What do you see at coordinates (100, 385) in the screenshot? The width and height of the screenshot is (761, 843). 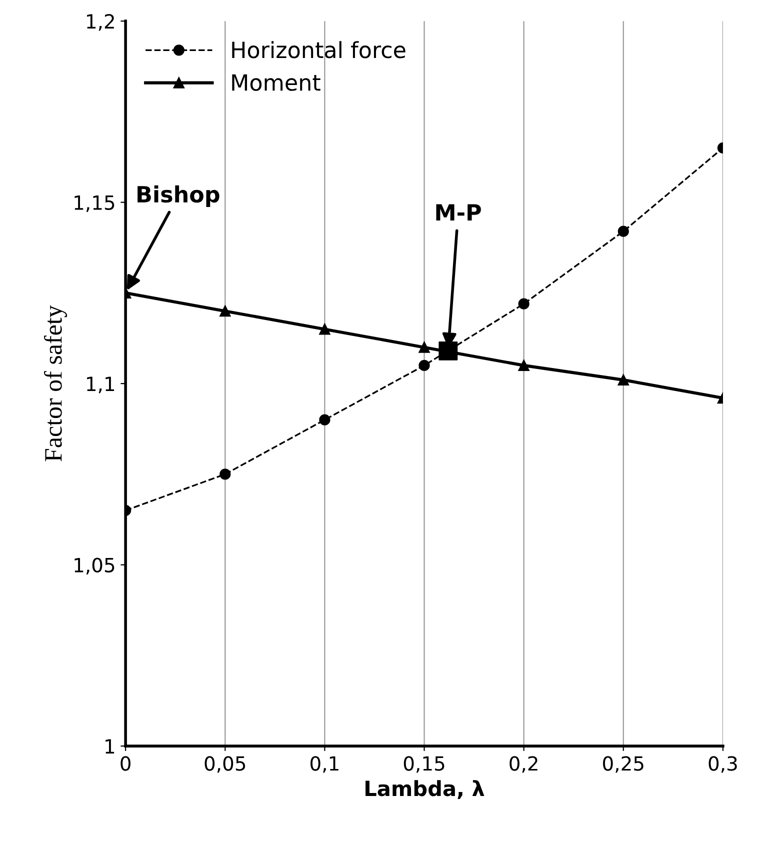 I see `y-tick-label: 1,1` at bounding box center [100, 385].